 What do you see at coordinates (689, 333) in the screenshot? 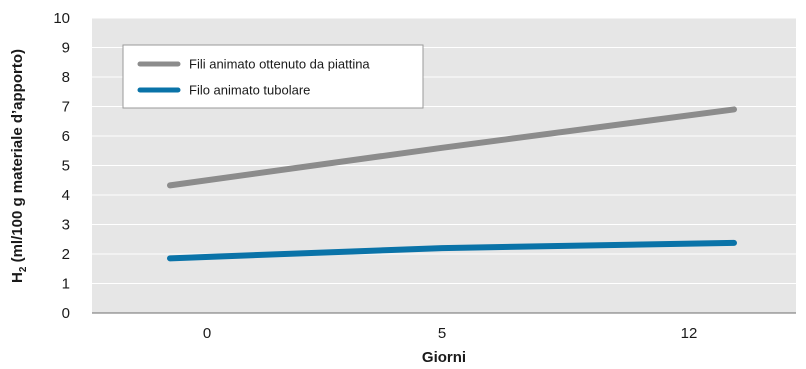
I see `x-tick-label: 12` at bounding box center [689, 333].